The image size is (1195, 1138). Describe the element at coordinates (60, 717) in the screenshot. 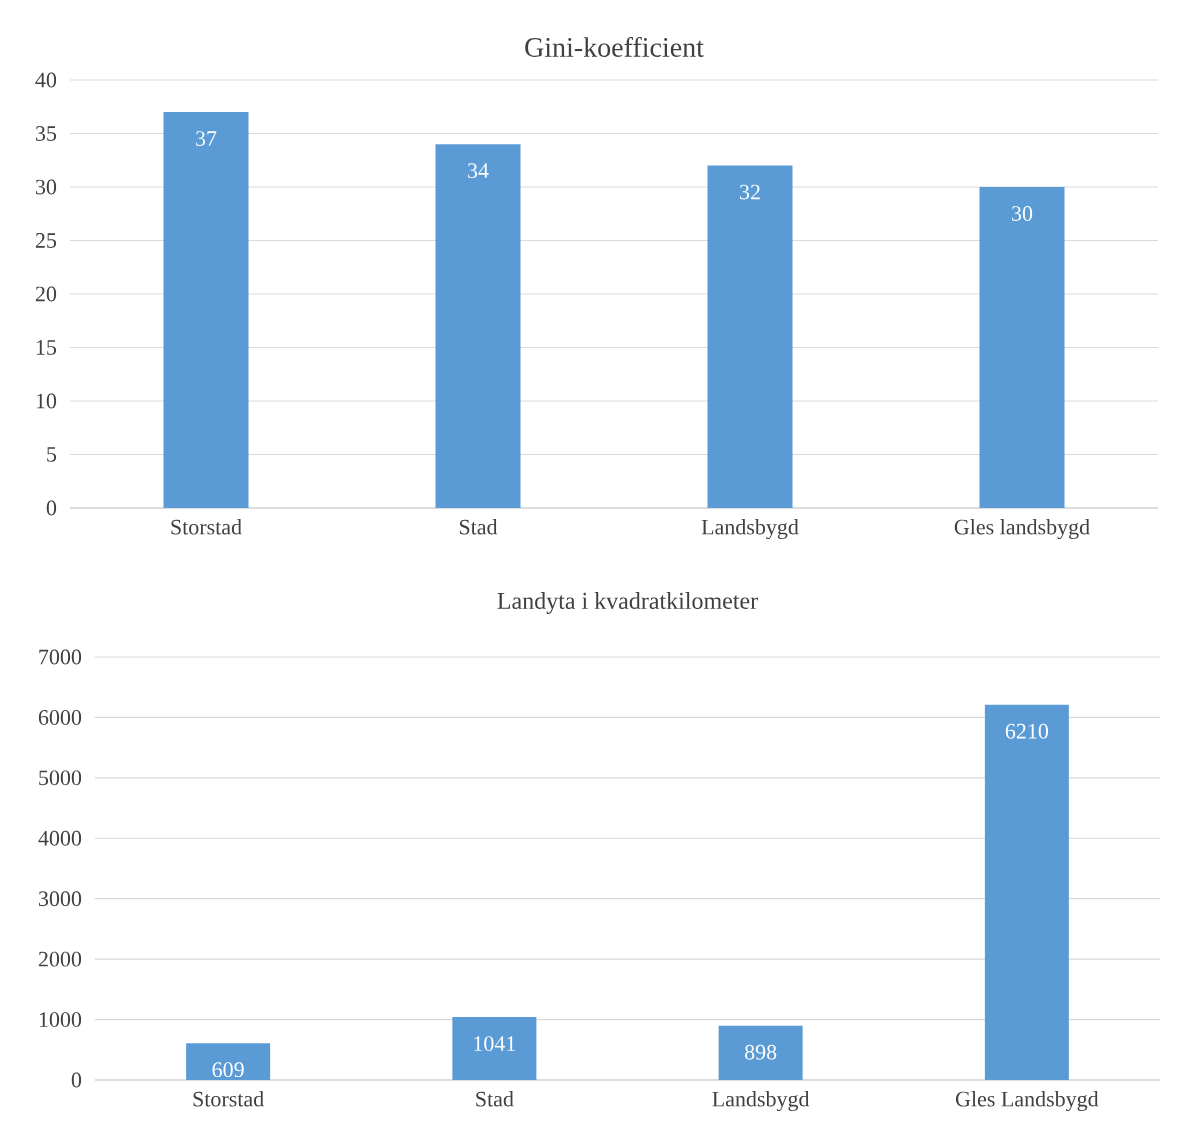

I see `y-tick-label: 6000` at that location.